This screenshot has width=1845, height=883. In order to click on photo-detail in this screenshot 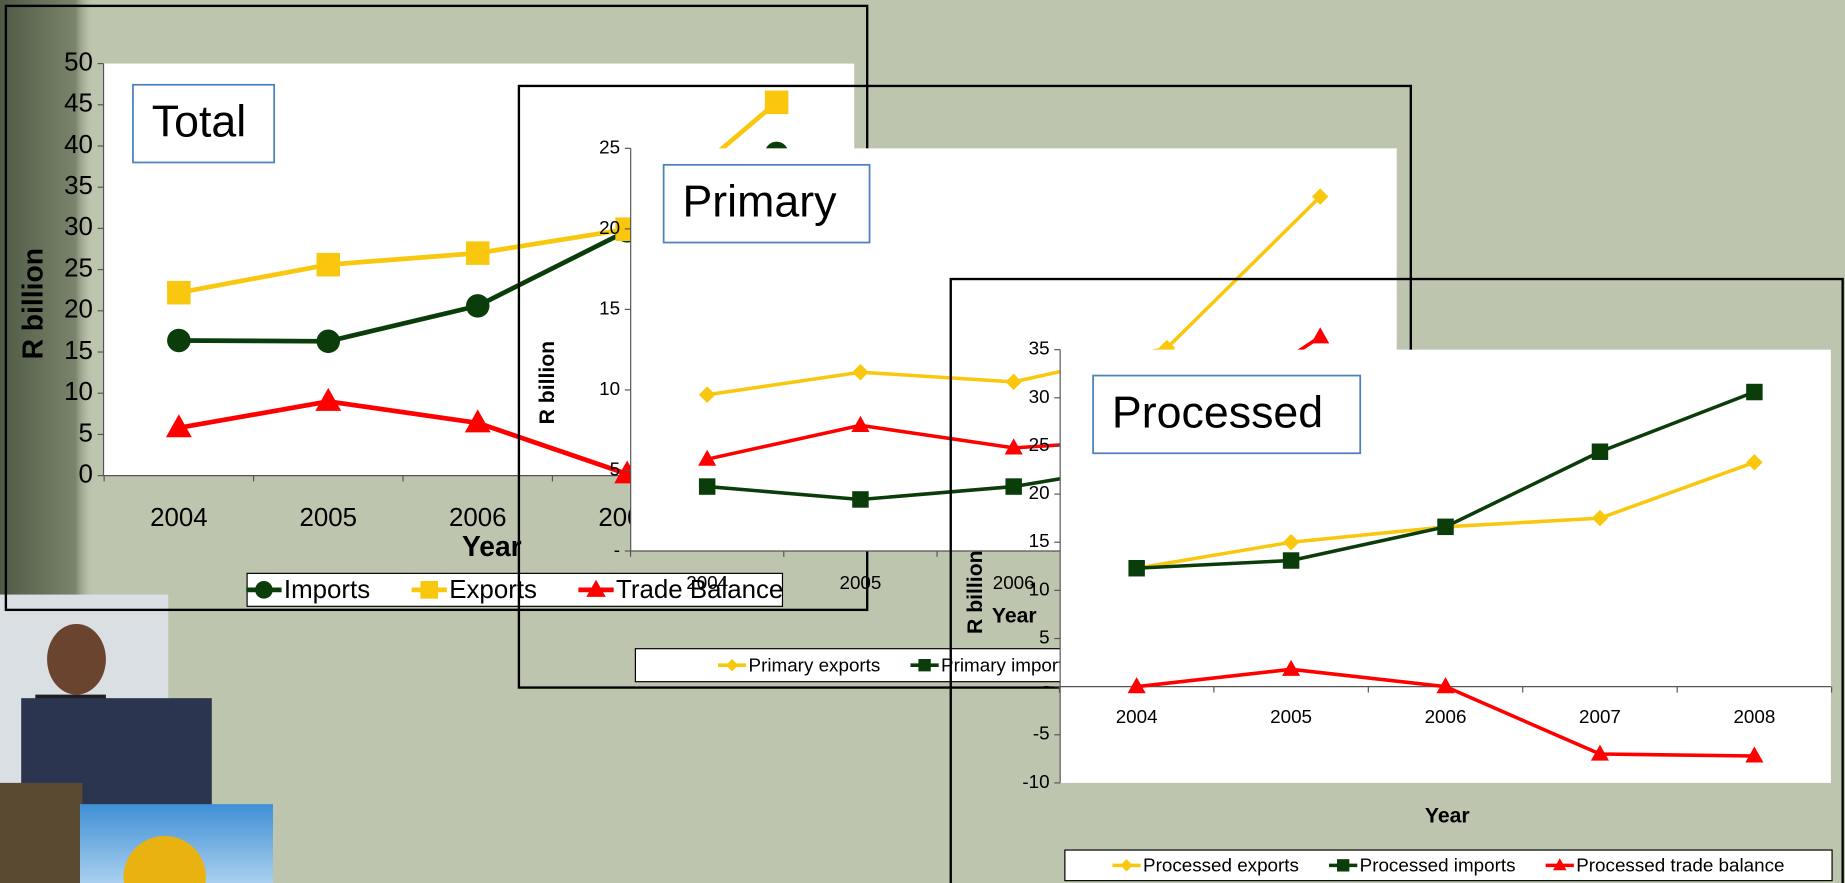, I will do `click(164, 859)`.